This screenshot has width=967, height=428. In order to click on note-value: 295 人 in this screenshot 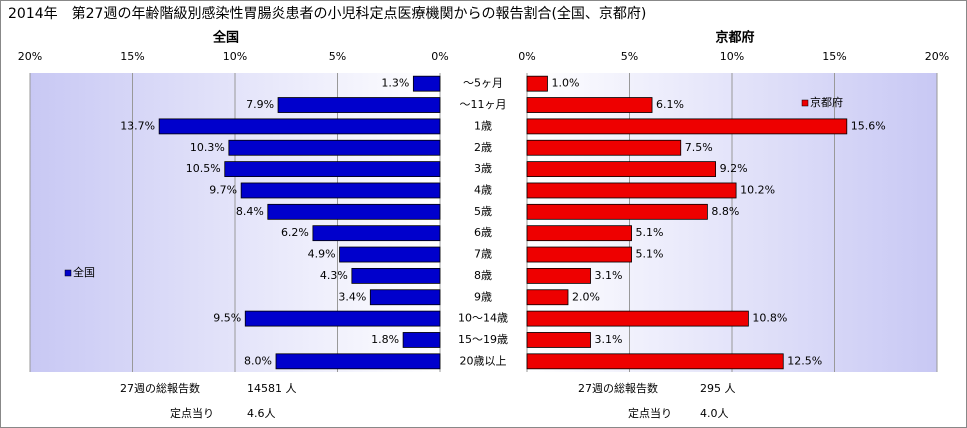, I will do `click(718, 388)`.